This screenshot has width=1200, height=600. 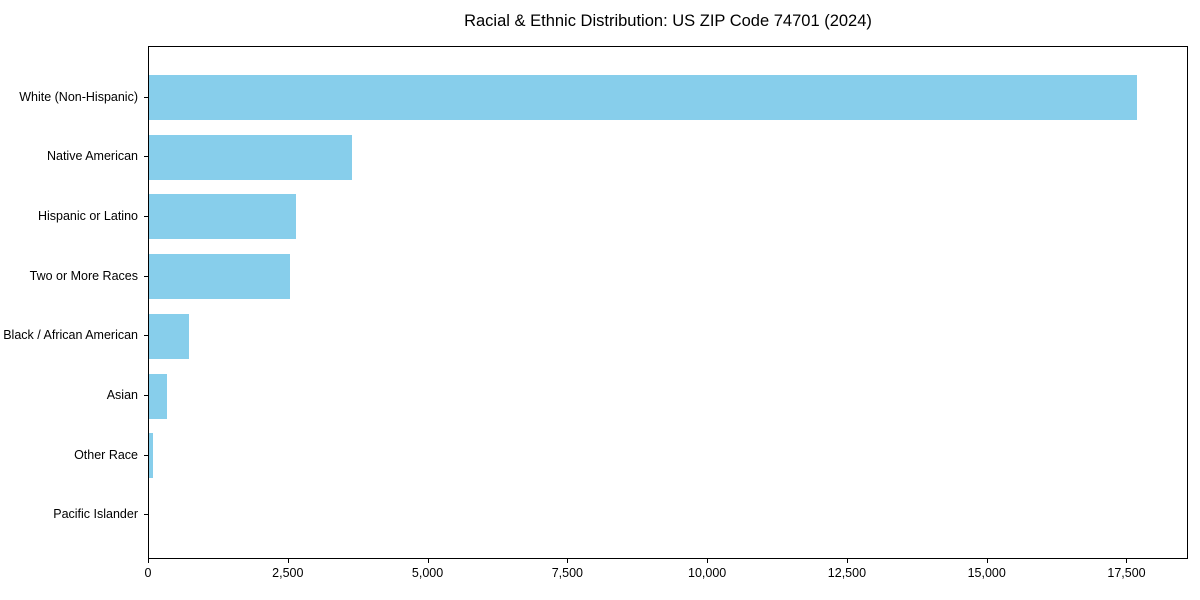 I want to click on y-tick-label-pacific-islander: Pacific Islander, so click(x=95, y=514).